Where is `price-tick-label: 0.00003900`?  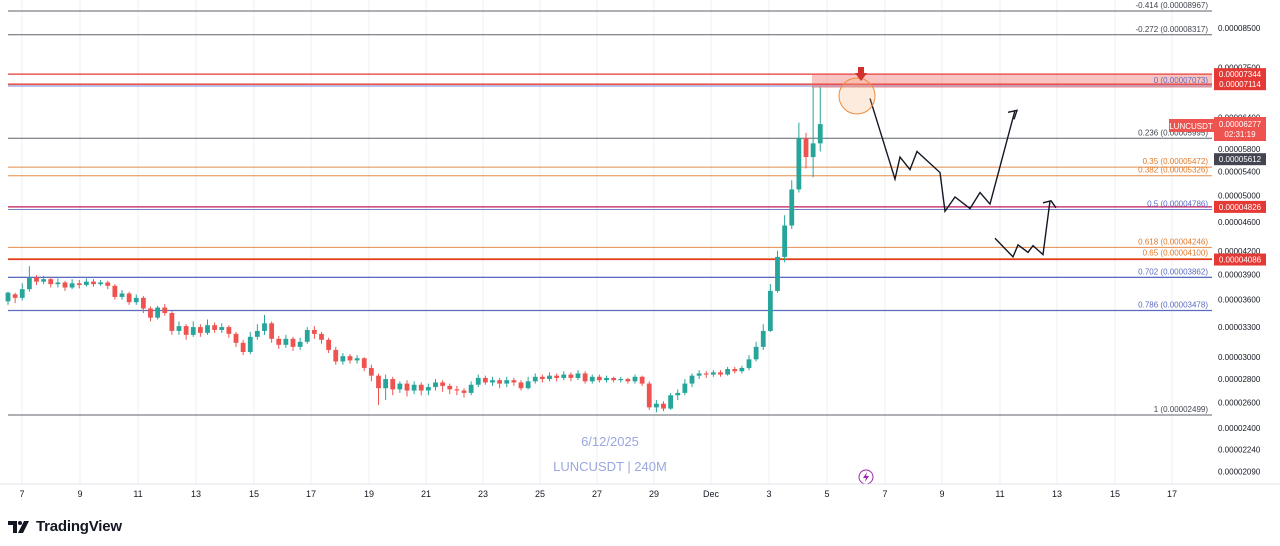
price-tick-label: 0.00003900 is located at coordinates (1239, 274).